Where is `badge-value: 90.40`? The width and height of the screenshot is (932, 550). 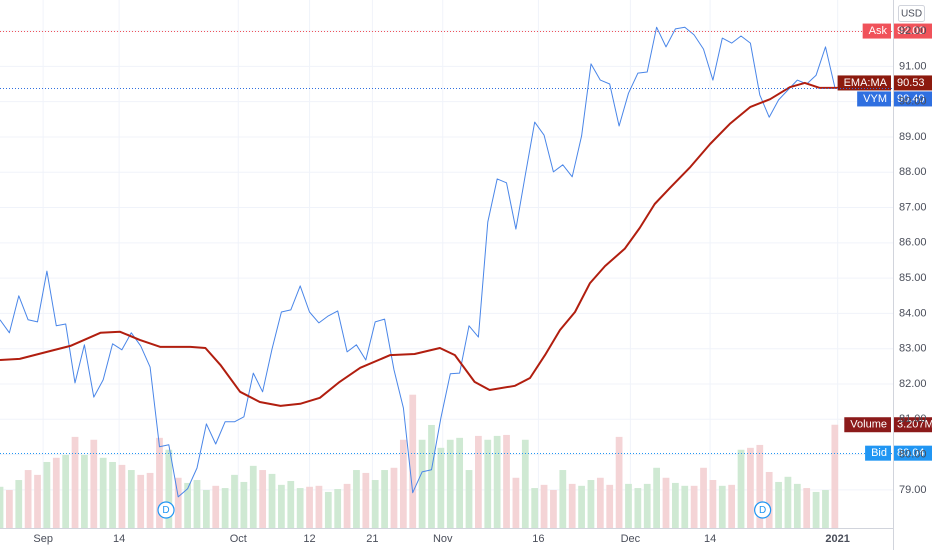 badge-value: 90.40 is located at coordinates (911, 99).